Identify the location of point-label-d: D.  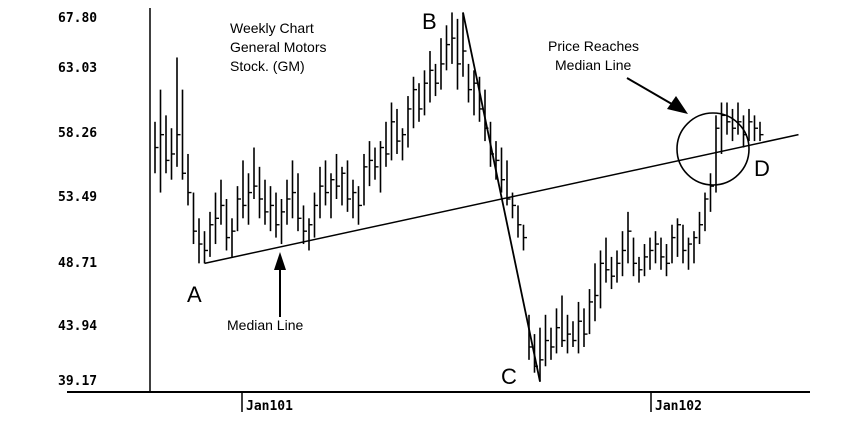
(762, 168).